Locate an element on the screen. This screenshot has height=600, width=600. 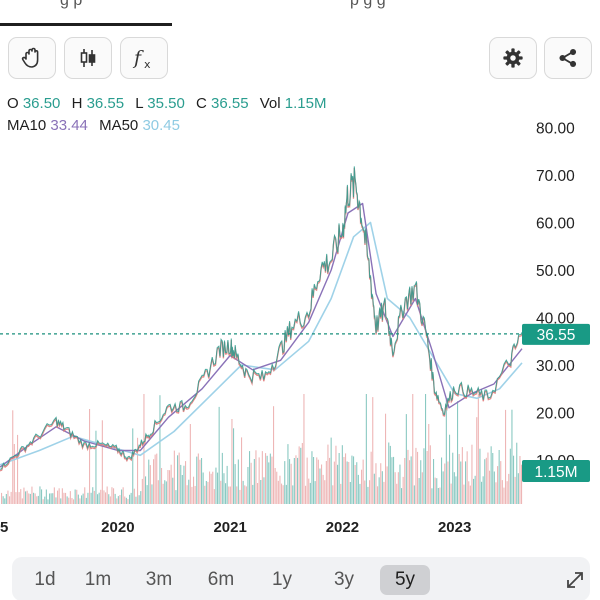
hand-pan-icon is located at coordinates (30, 57).